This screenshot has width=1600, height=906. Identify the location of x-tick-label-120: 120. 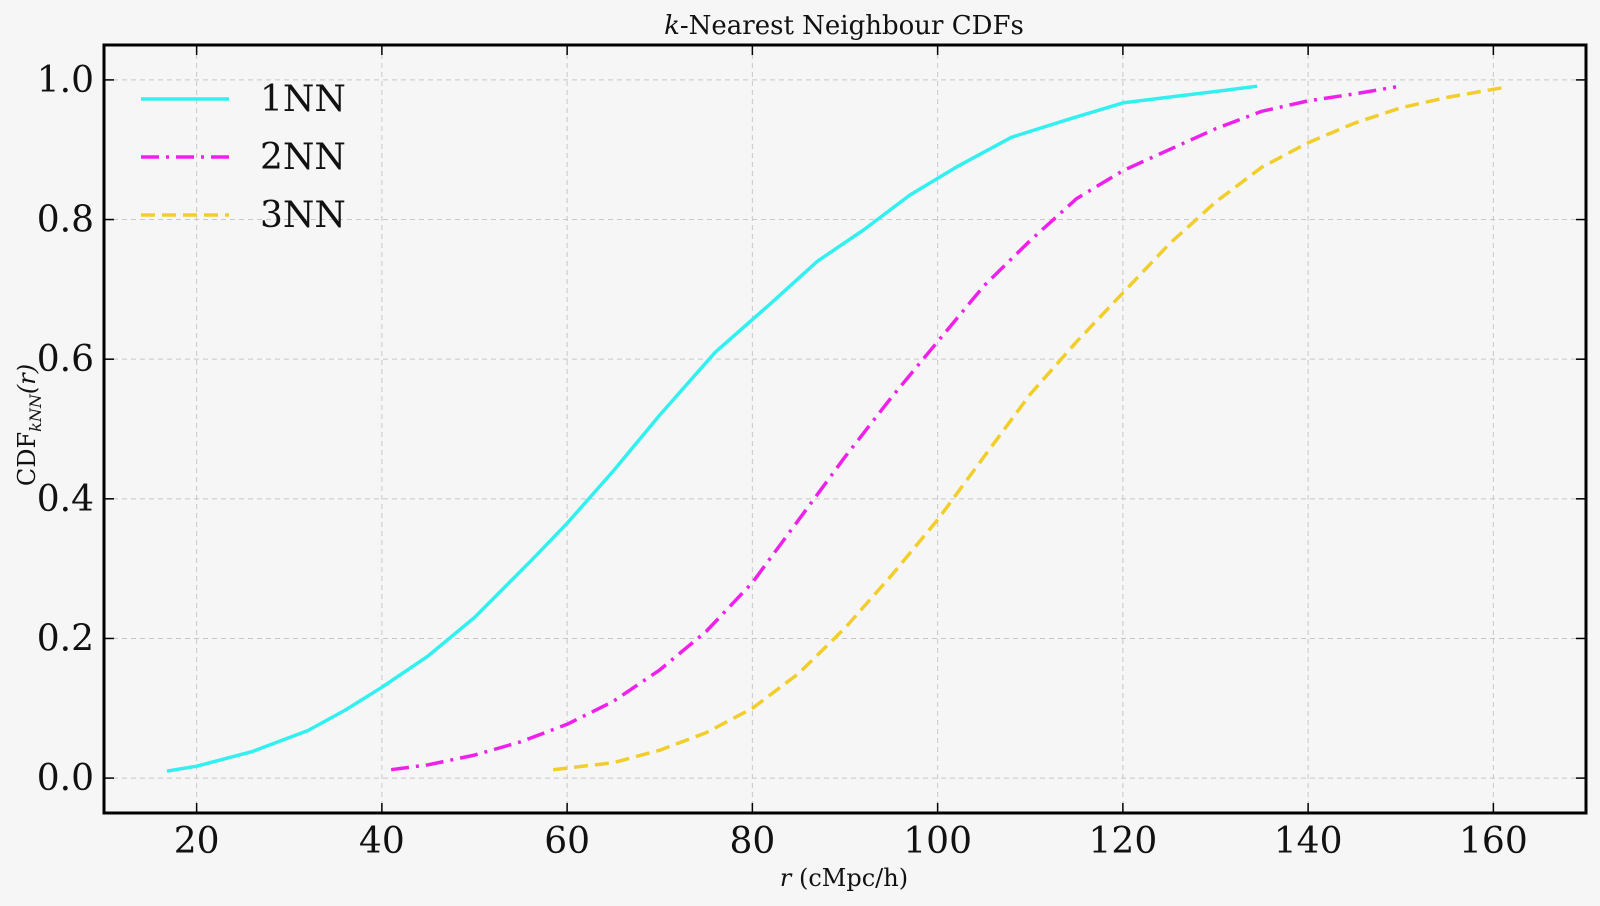
(1123, 841).